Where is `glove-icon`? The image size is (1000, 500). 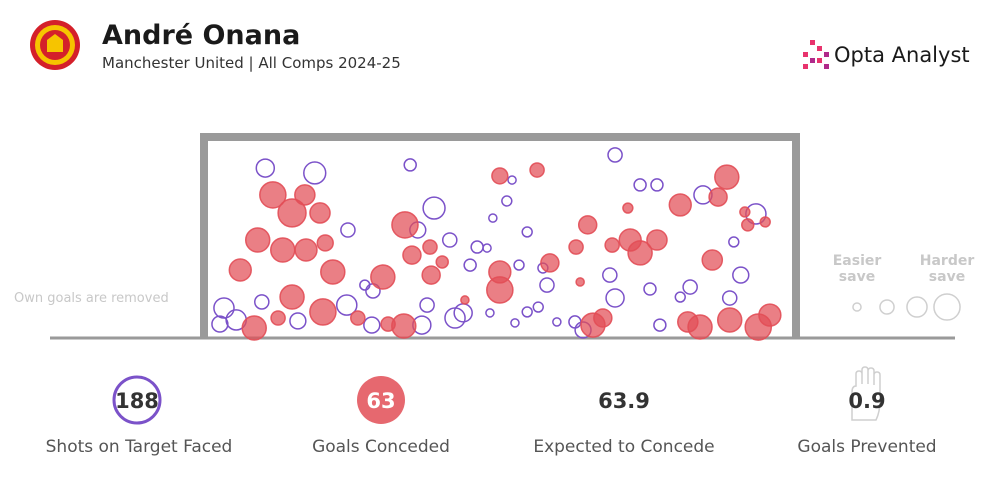 glove-icon is located at coordinates (866, 393).